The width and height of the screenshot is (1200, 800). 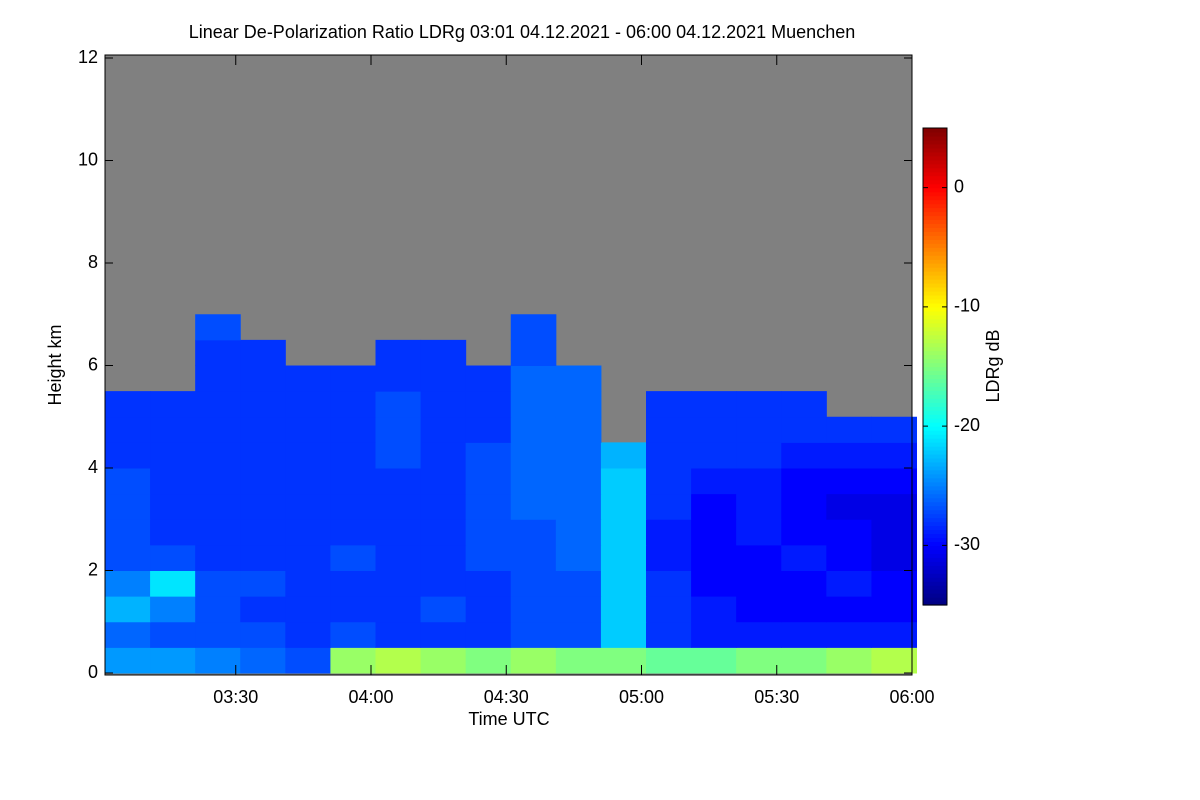 What do you see at coordinates (93, 467) in the screenshot?
I see `y-tick-label: 4` at bounding box center [93, 467].